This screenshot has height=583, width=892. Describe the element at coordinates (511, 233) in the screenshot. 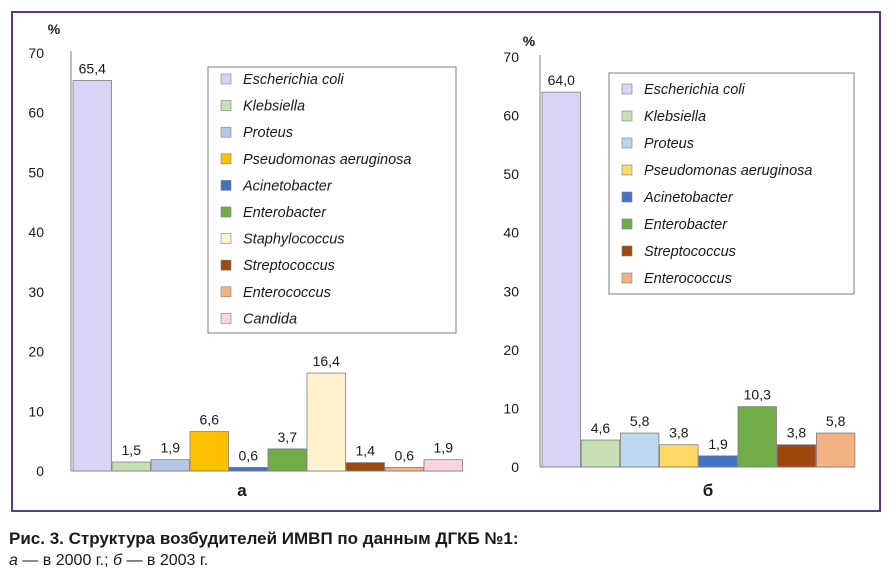

I see `chart-b-ytick-label: 40` at that location.